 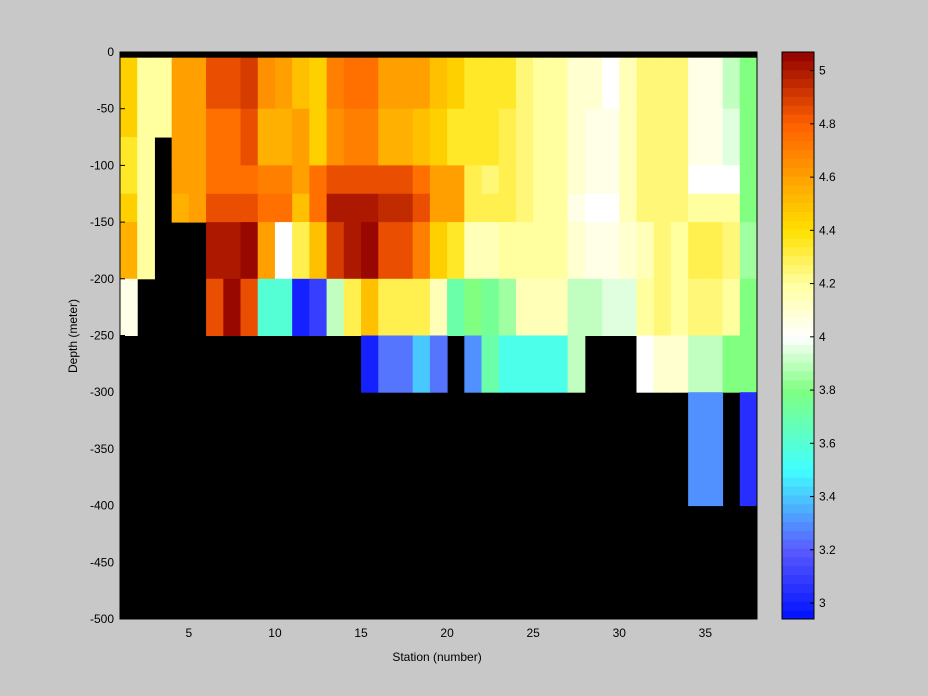 What do you see at coordinates (73, 336) in the screenshot?
I see `y-axis-label: Depth (meter)` at bounding box center [73, 336].